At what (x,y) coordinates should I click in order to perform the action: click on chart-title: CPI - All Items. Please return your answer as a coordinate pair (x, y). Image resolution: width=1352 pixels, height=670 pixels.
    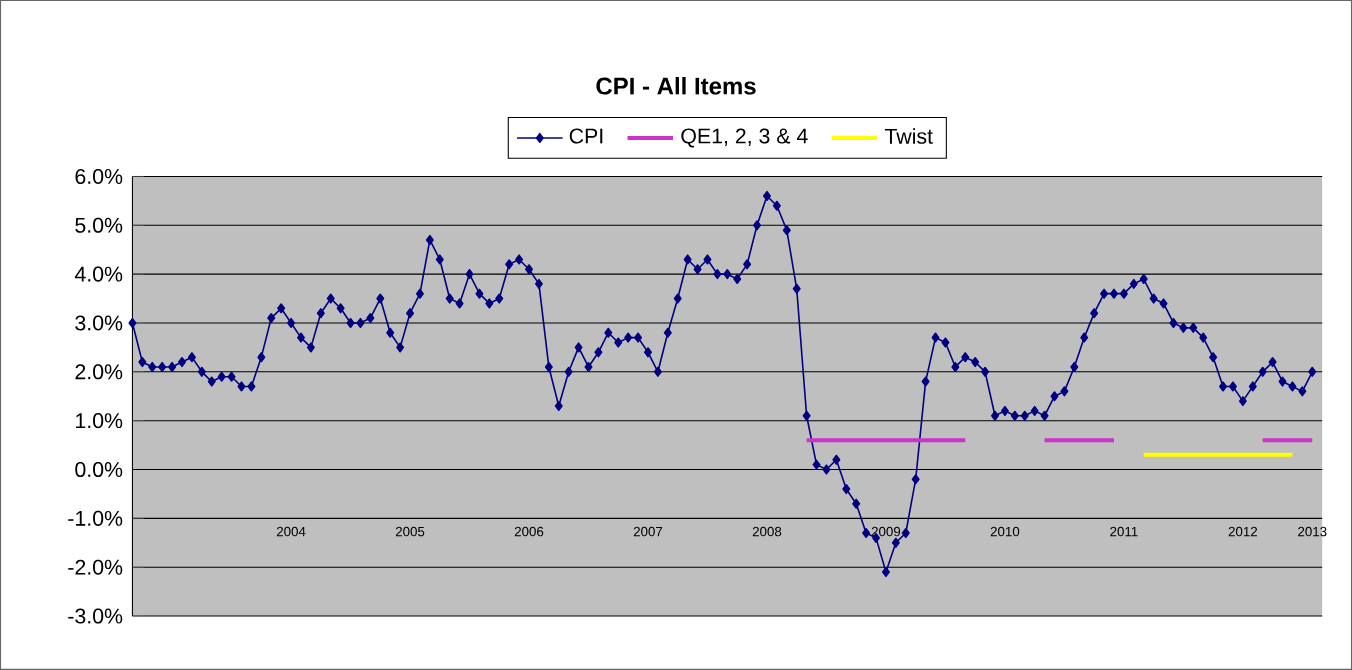
    Looking at the image, I should click on (676, 86).